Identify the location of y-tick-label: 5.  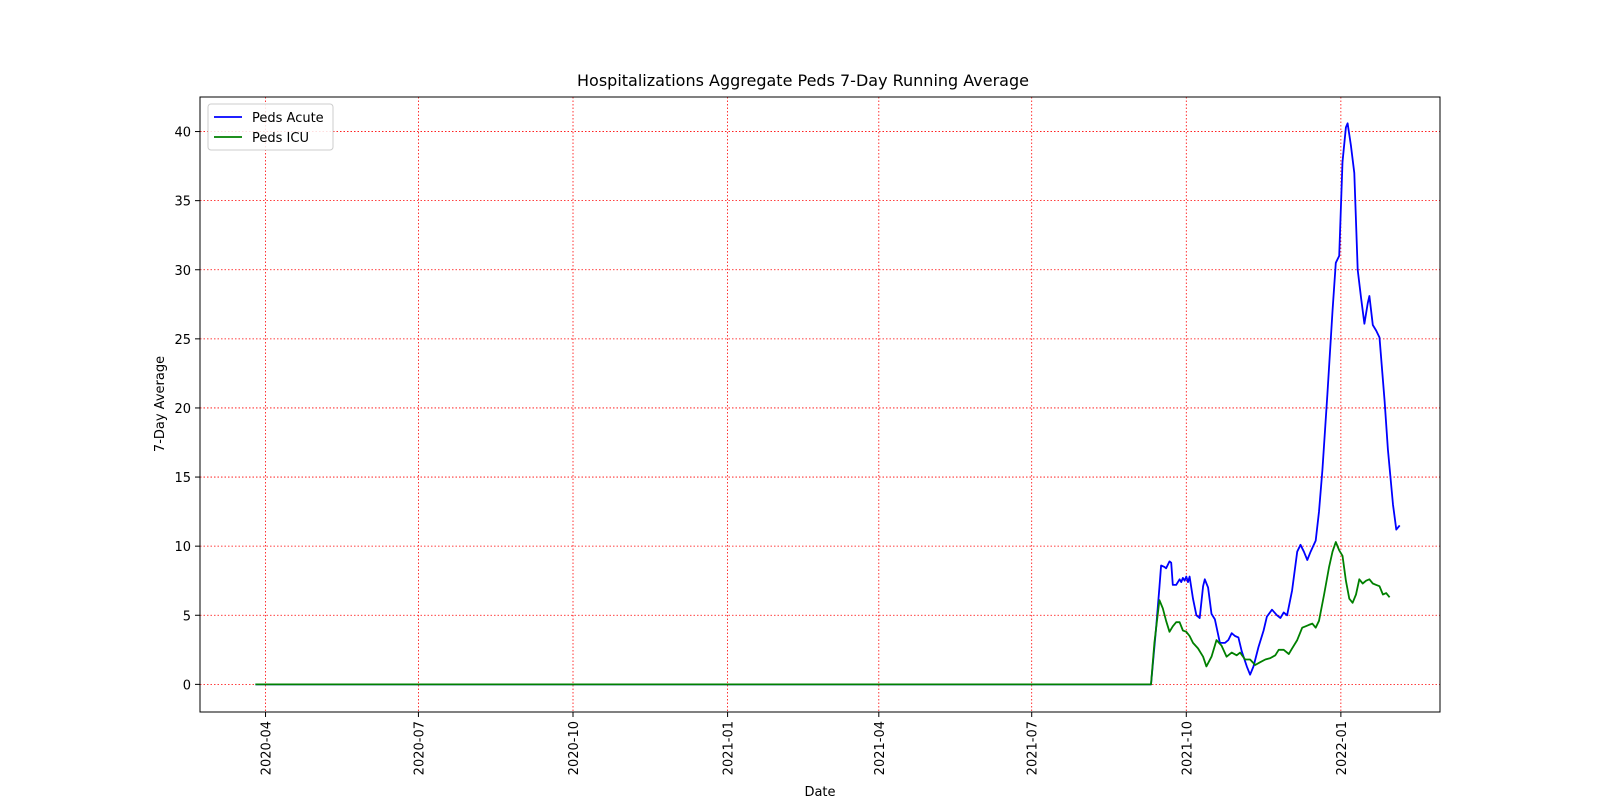
(187, 616).